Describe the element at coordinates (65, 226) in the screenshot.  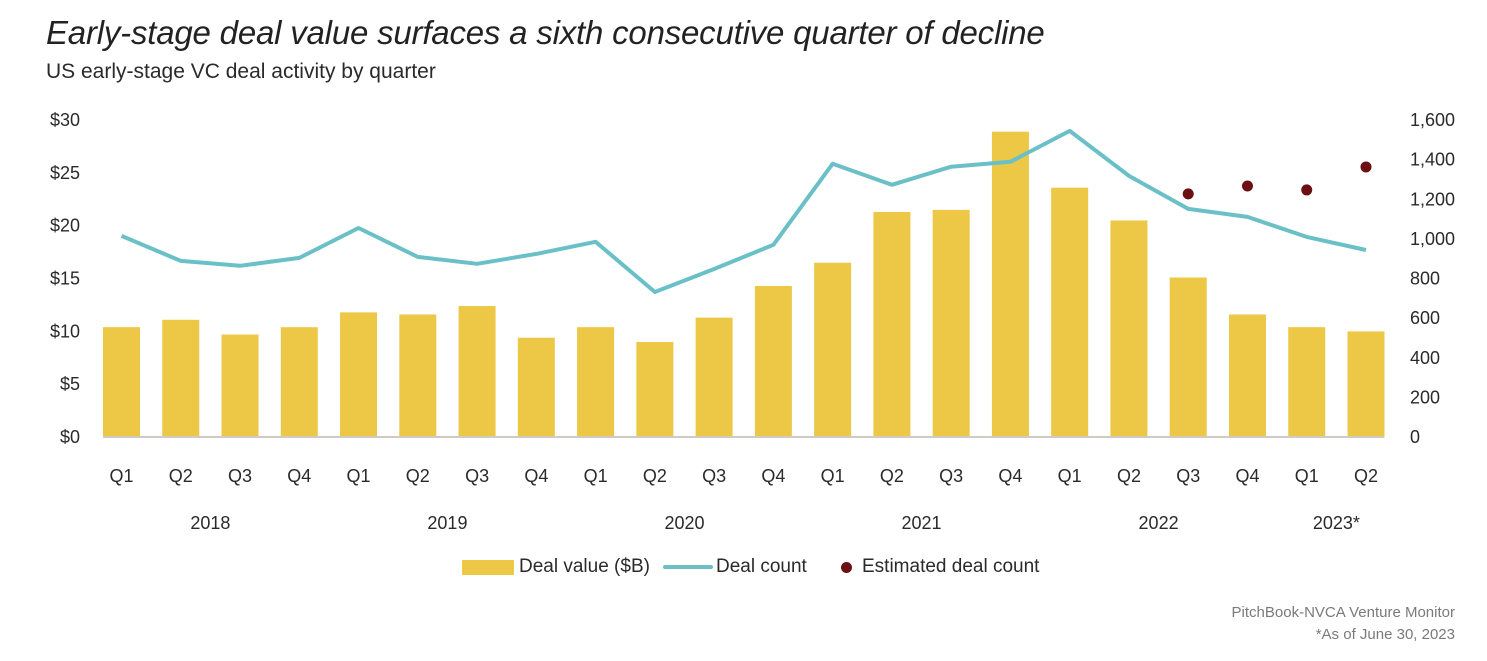
I see `y-tick-label: $20` at that location.